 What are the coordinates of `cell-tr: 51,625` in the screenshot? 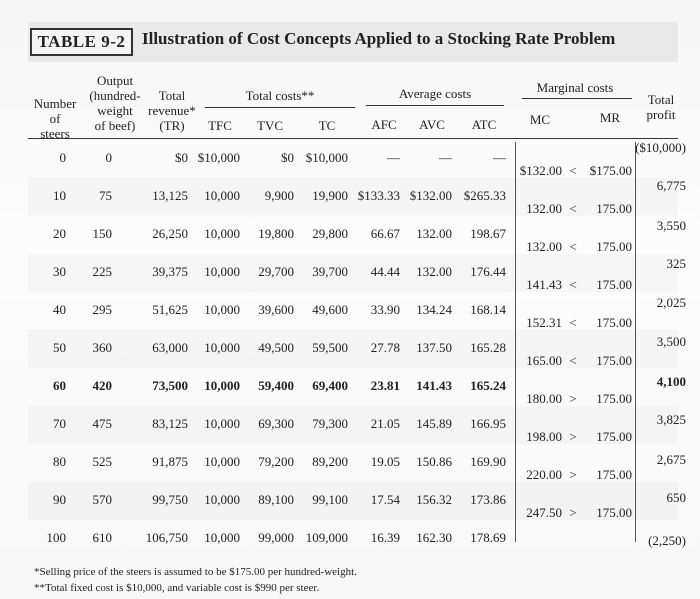 It's located at (170, 309).